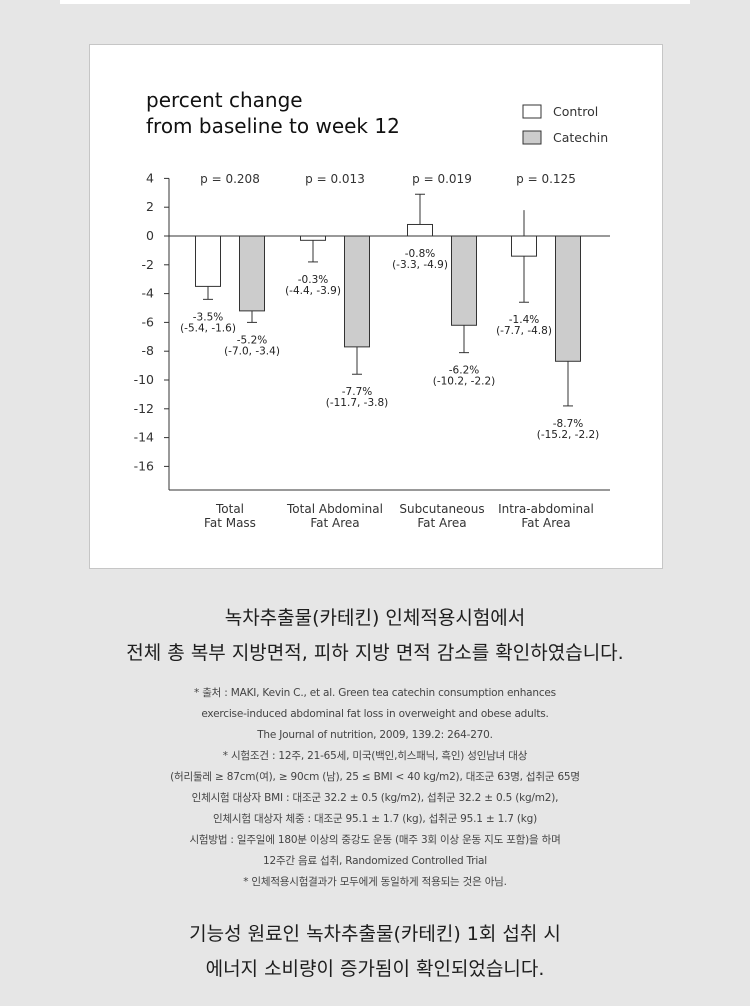 The width and height of the screenshot is (750, 1006). I want to click on headline-2-line-2: 에너지 소비량이 증가됨이 확인되었습니다., so click(375, 969).